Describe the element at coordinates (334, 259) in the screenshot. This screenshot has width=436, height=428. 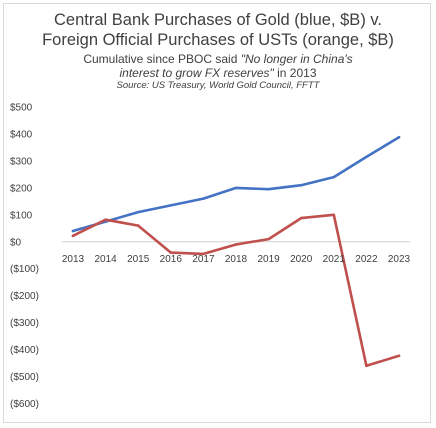
I see `x-tick-label: 2021` at that location.